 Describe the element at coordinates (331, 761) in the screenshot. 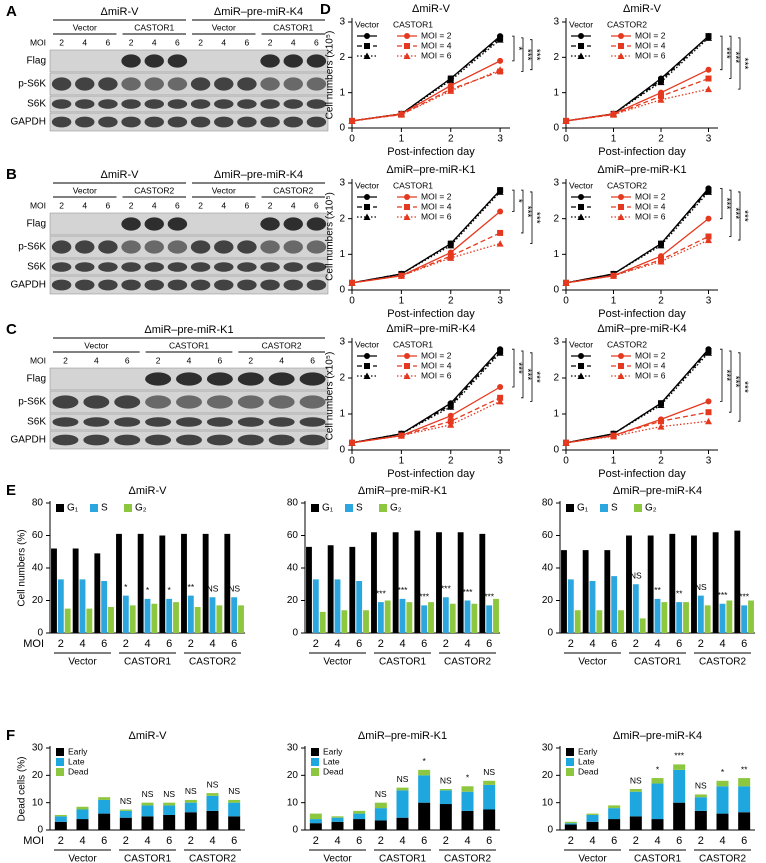

I see `legend-label: Late` at that location.